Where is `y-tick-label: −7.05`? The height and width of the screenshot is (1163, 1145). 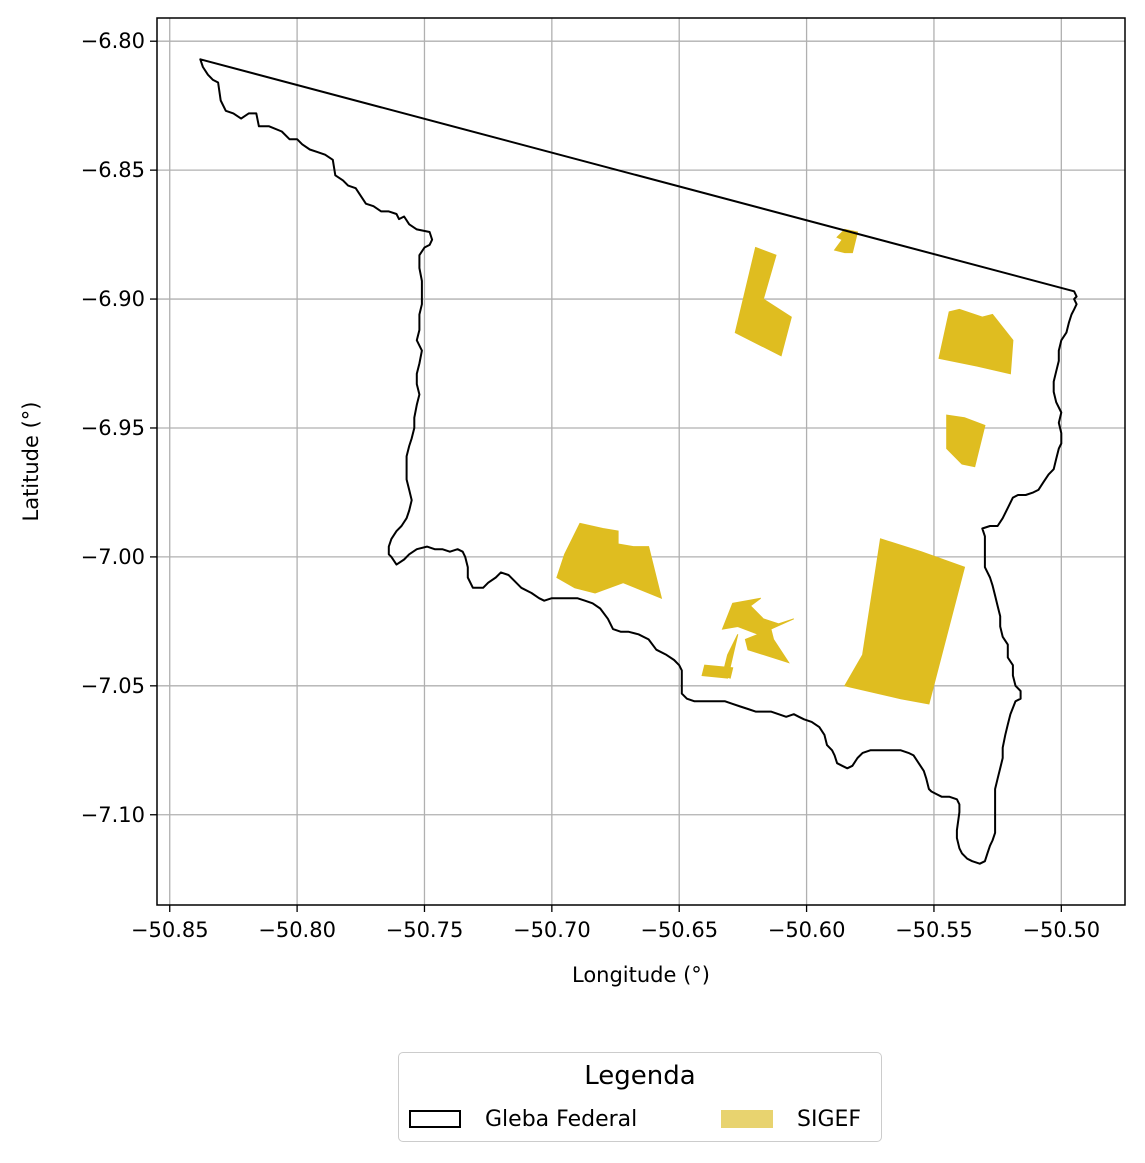
y-tick-label: −7.05 is located at coordinates (113, 686).